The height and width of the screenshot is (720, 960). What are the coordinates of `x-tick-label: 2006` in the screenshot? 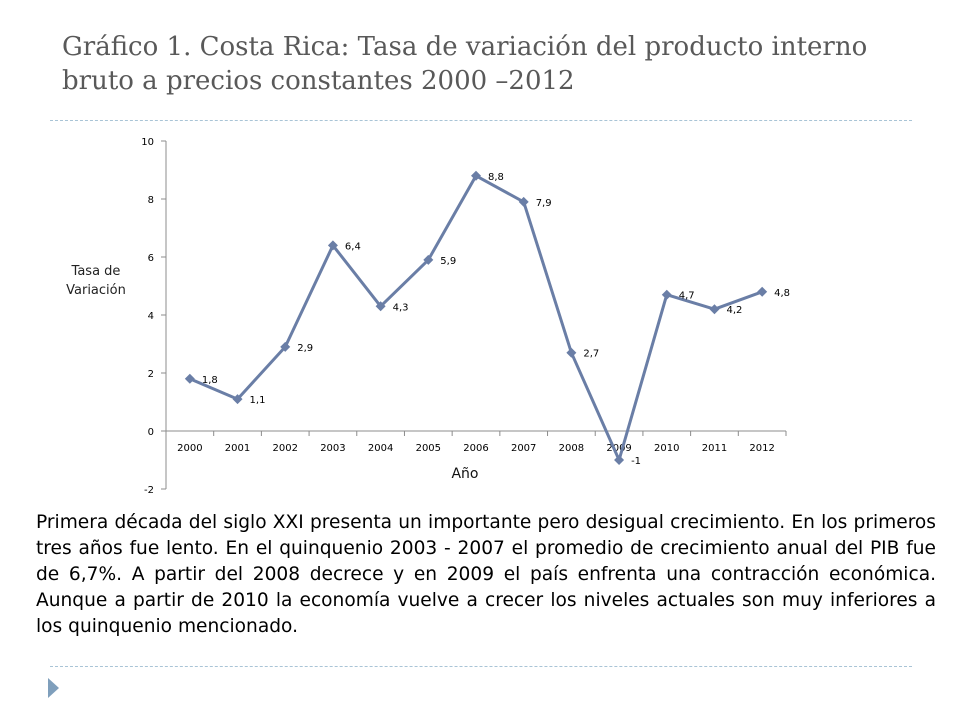 It's located at (475, 448).